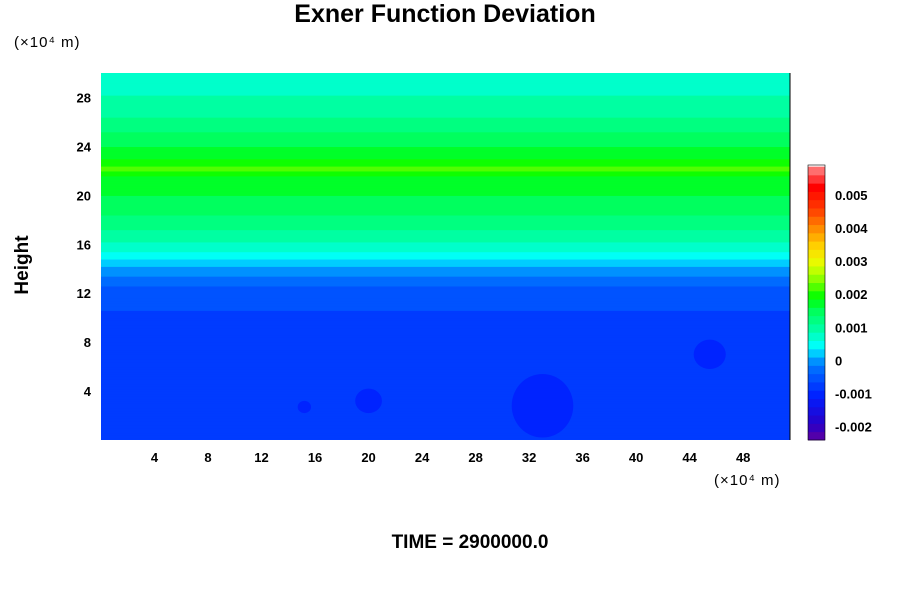 Image resolution: width=900 pixels, height=600 pixels. What do you see at coordinates (470, 542) in the screenshot?
I see `time-label: TIME = 2900000.0` at bounding box center [470, 542].